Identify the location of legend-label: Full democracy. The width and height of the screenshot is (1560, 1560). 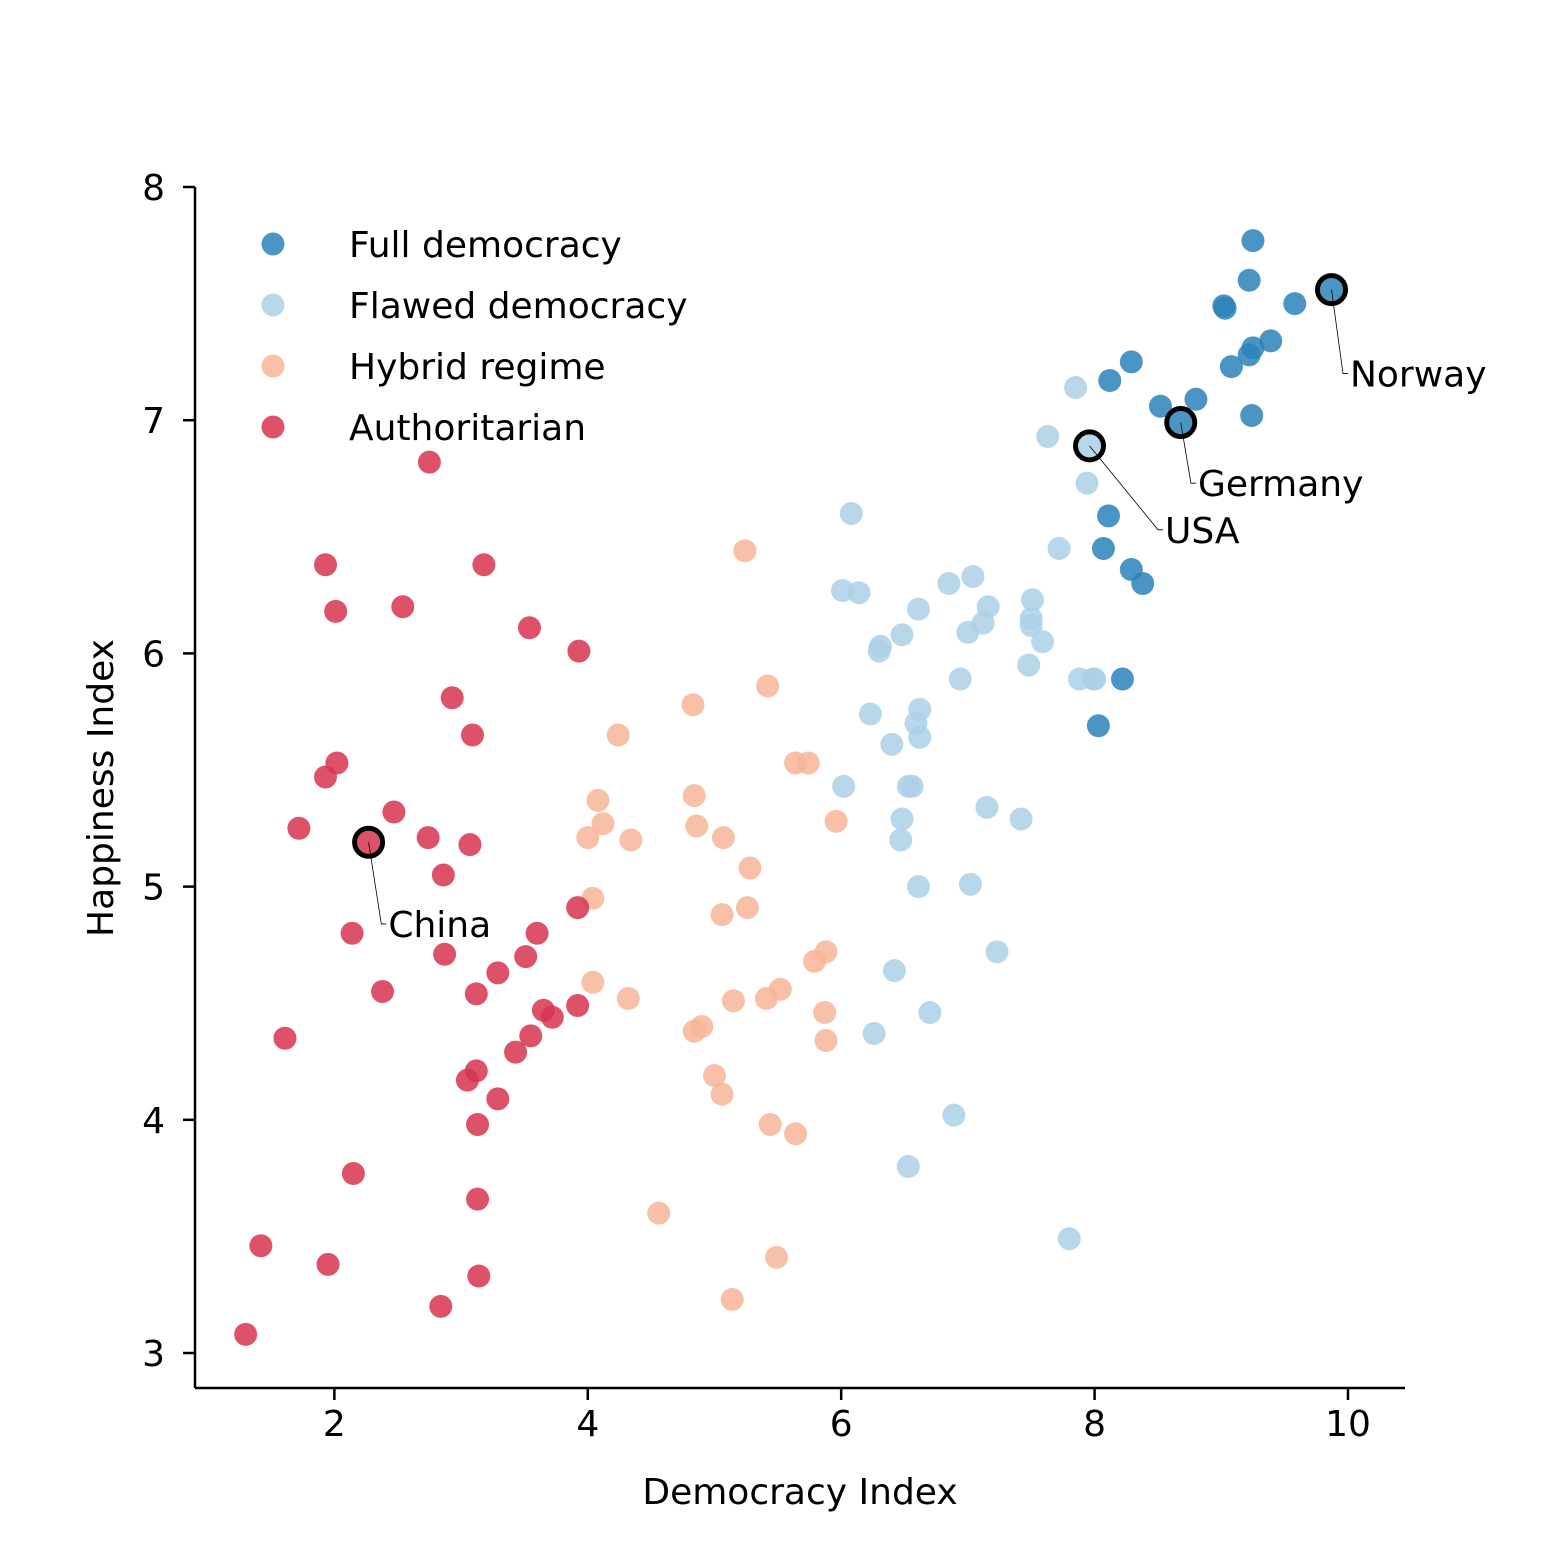
(485, 245).